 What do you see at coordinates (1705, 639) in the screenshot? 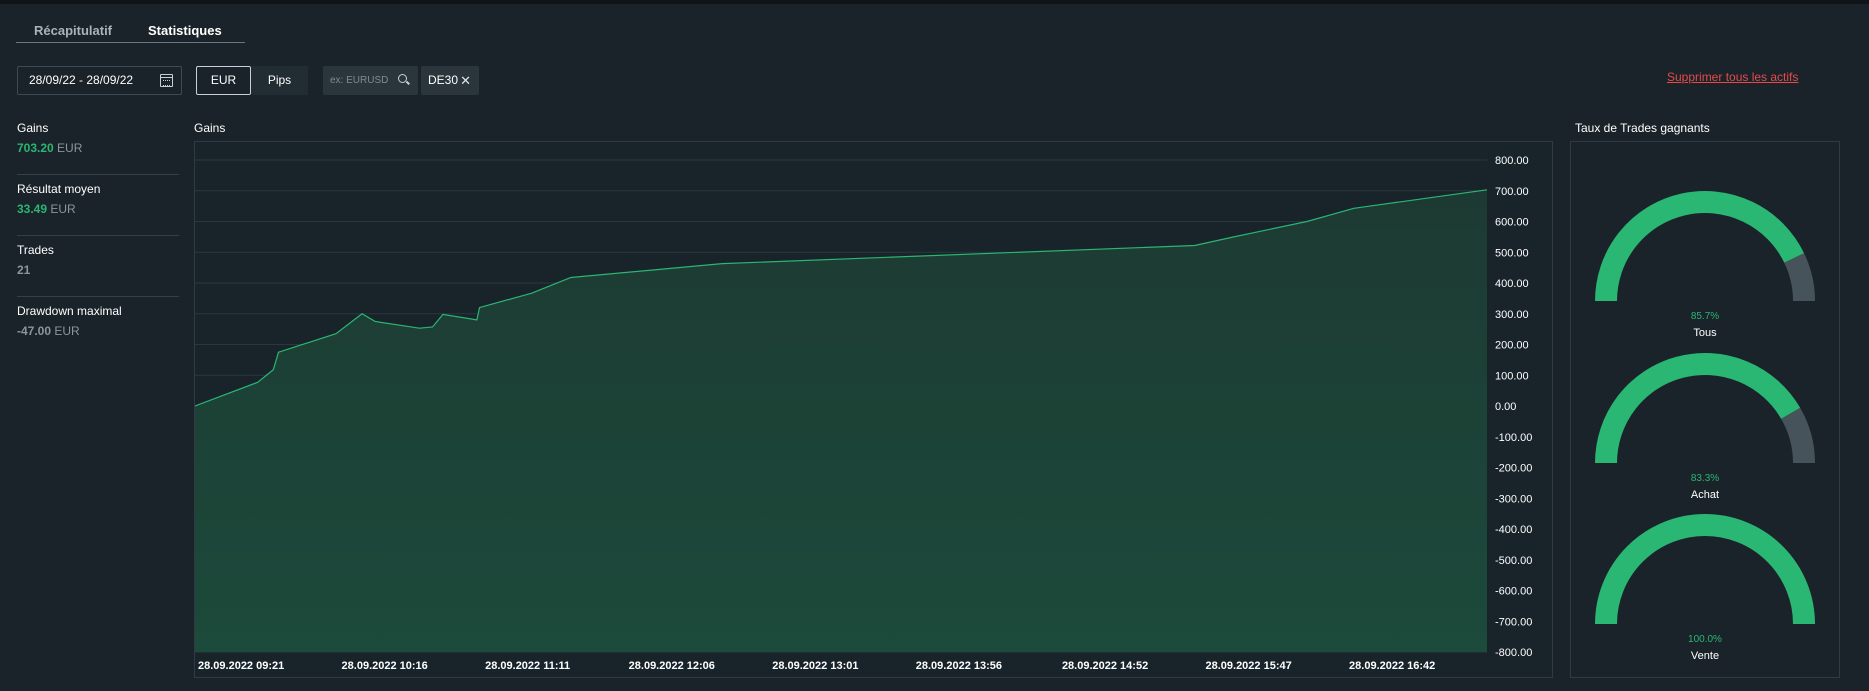
I see `gauge-percent: 100.0%` at bounding box center [1705, 639].